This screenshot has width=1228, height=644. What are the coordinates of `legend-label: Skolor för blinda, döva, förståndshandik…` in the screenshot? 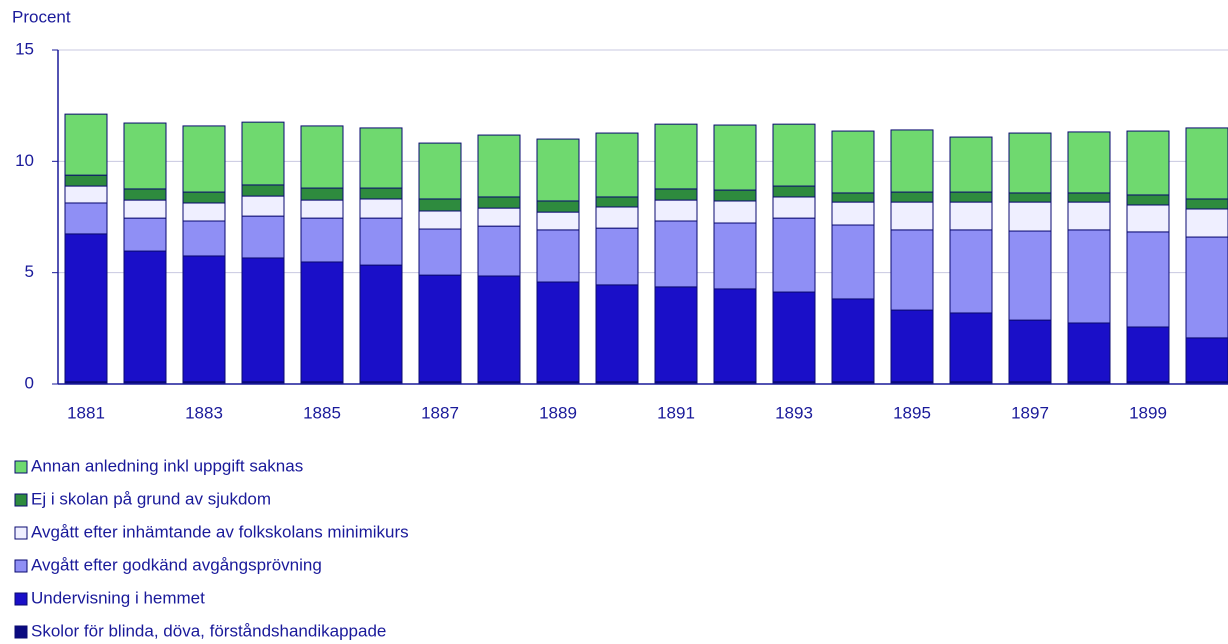 It's located at (208, 630).